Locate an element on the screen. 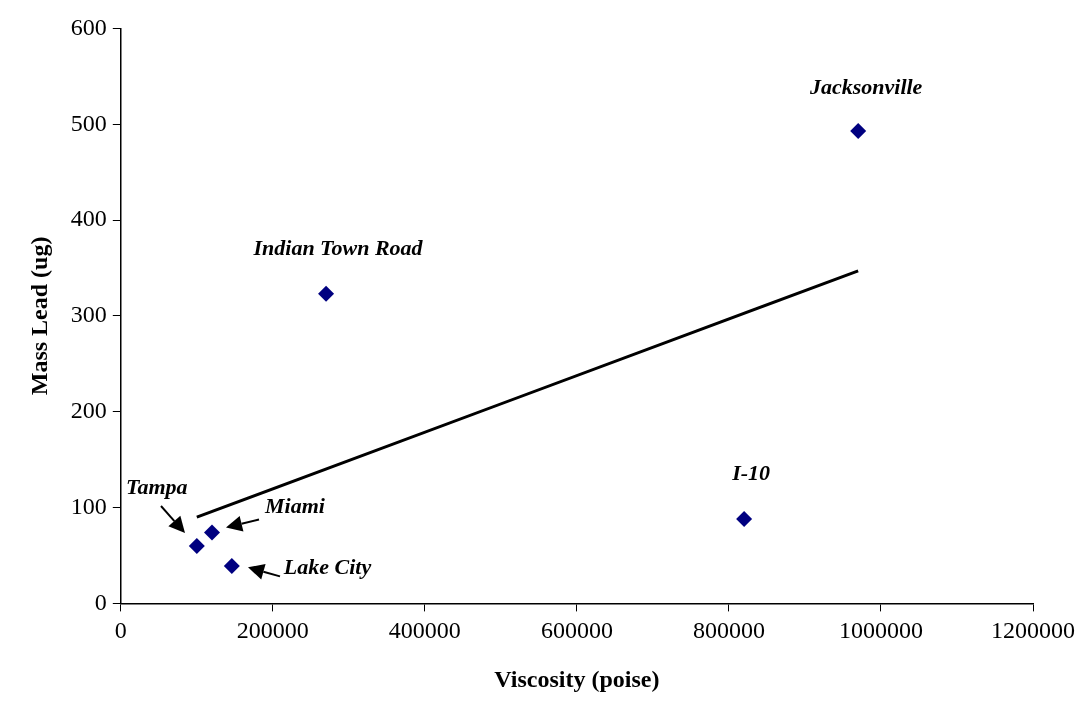 The image size is (1091, 713). x-tick-label: 600000 is located at coordinates (576, 630).